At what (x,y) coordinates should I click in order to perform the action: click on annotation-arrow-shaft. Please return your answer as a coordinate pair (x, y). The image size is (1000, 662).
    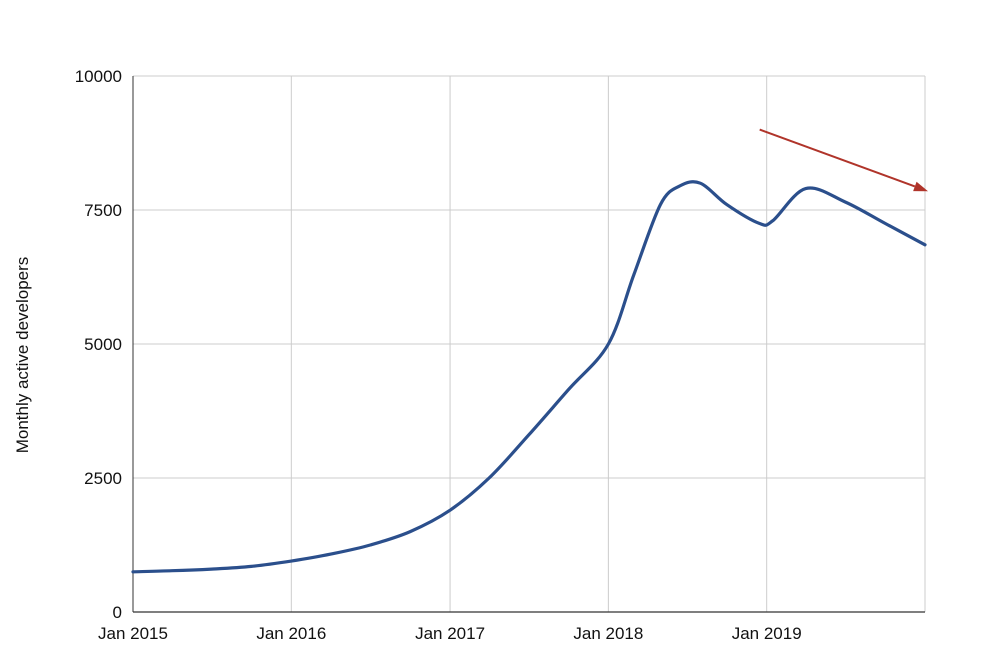
    Looking at the image, I should click on (837, 158).